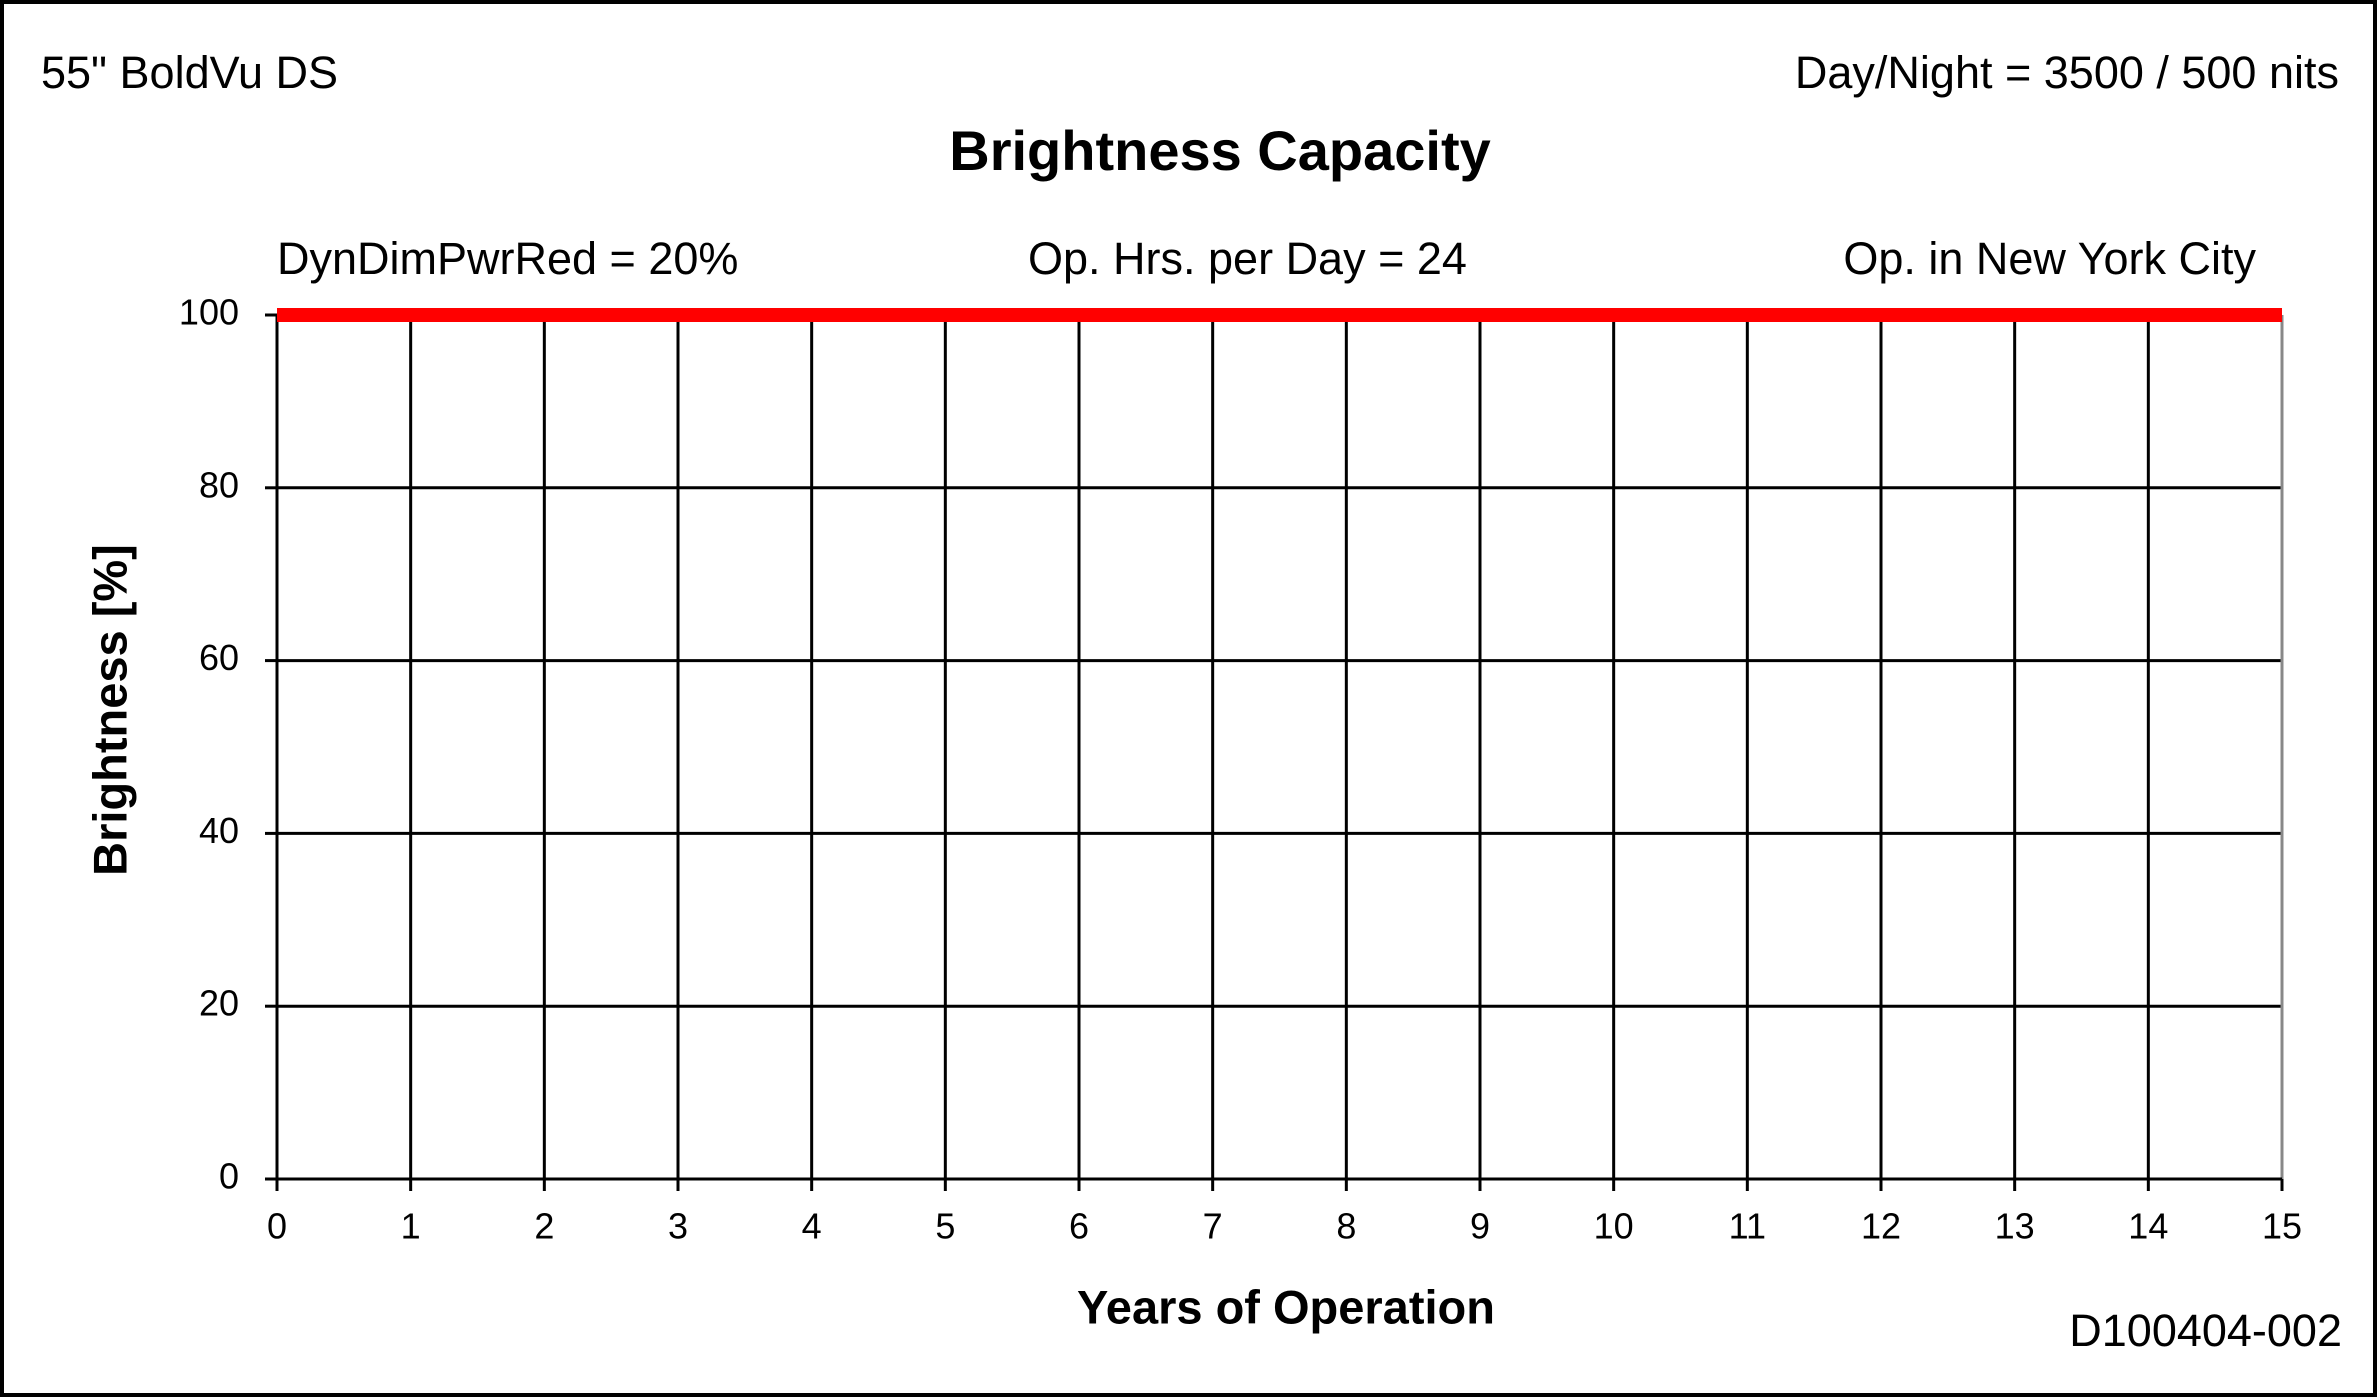 Image resolution: width=2377 pixels, height=1397 pixels. I want to click on x-tick-label: 11, so click(1747, 1226).